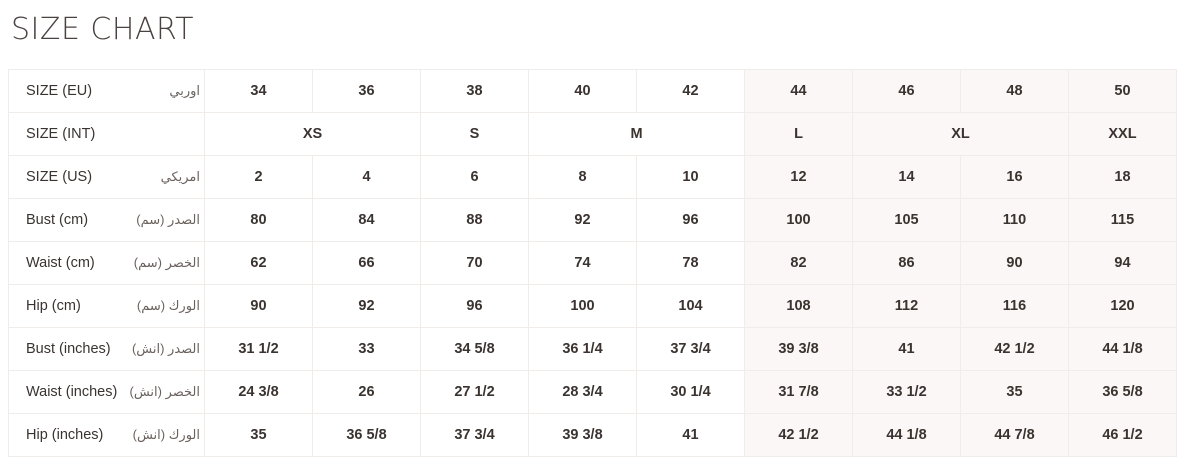  What do you see at coordinates (690, 263) in the screenshot?
I see `size-cell: 78` at bounding box center [690, 263].